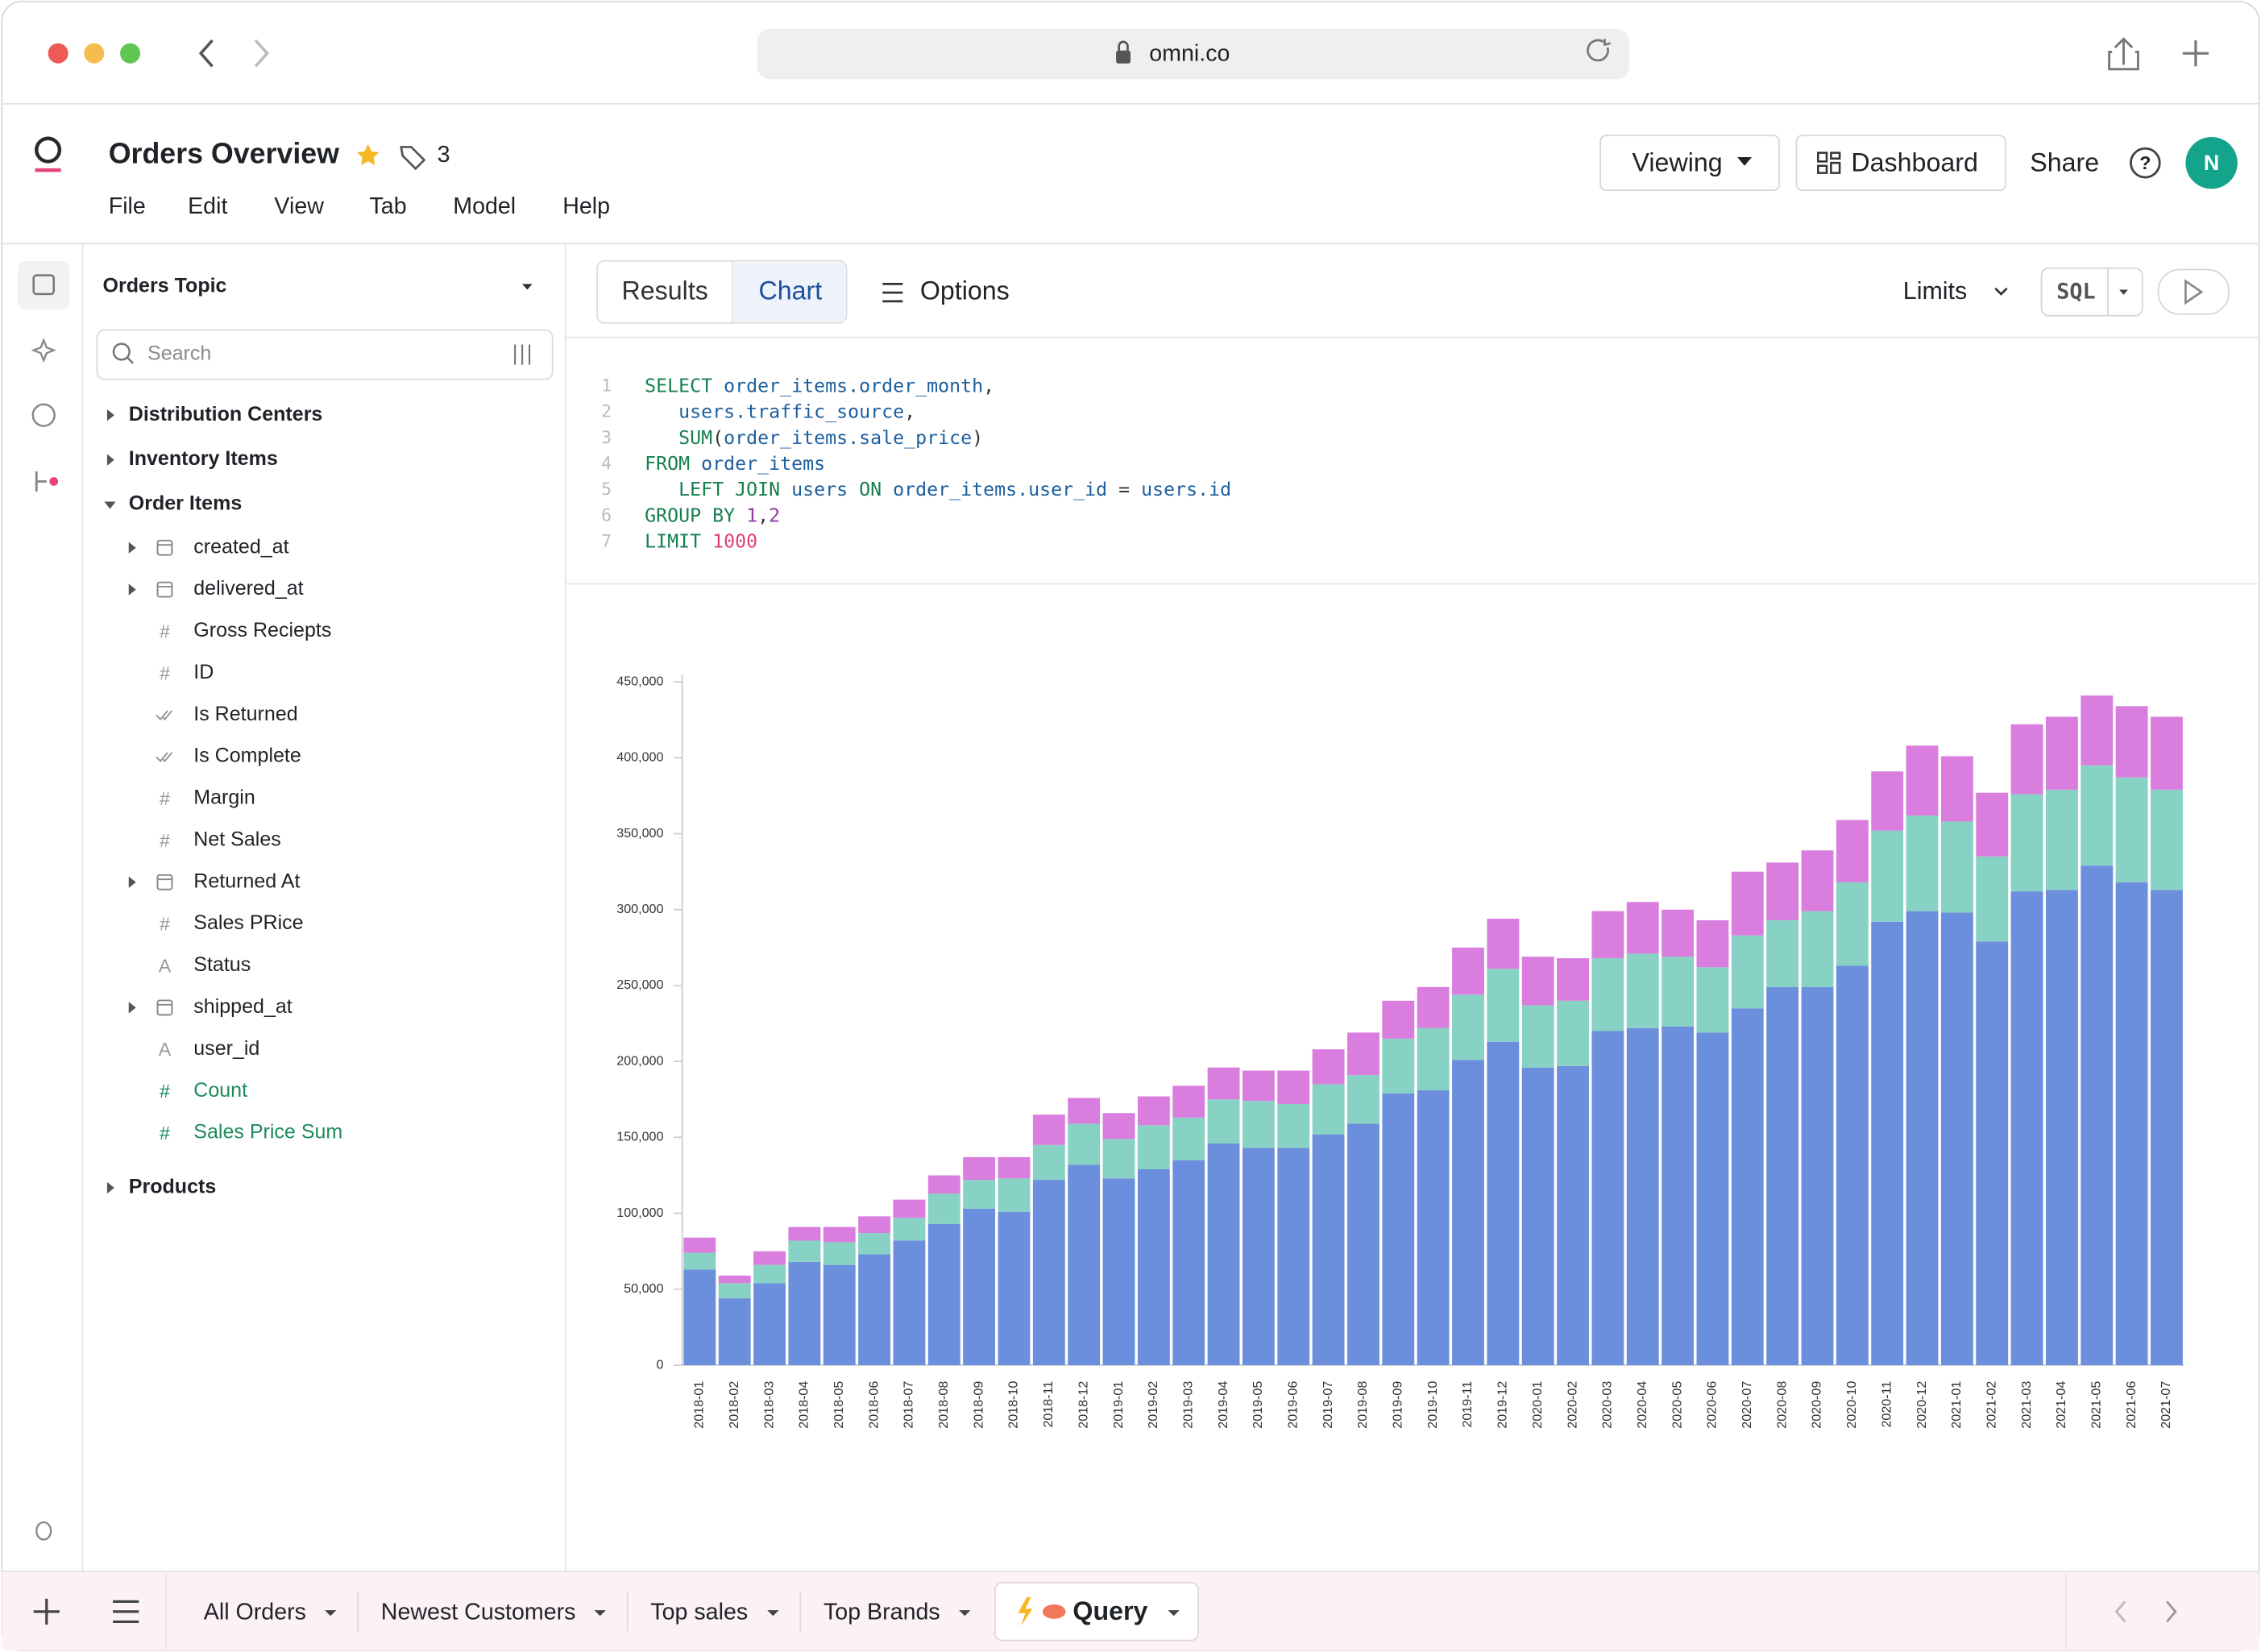 The height and width of the screenshot is (1652, 2261). Describe the element at coordinates (1935, 291) in the screenshot. I see `limits-button: Limits` at that location.